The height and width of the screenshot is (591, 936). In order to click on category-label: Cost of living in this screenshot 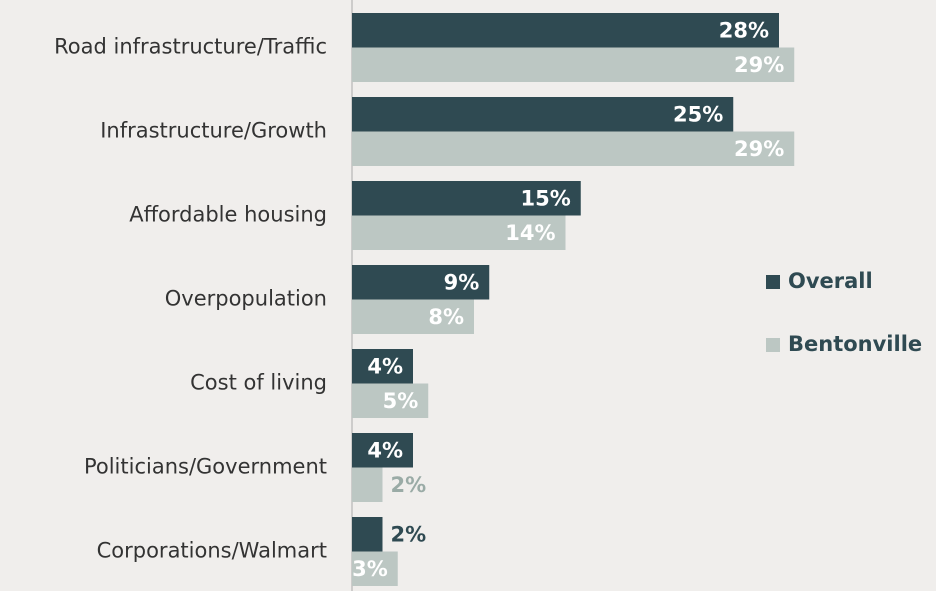, I will do `click(258, 383)`.